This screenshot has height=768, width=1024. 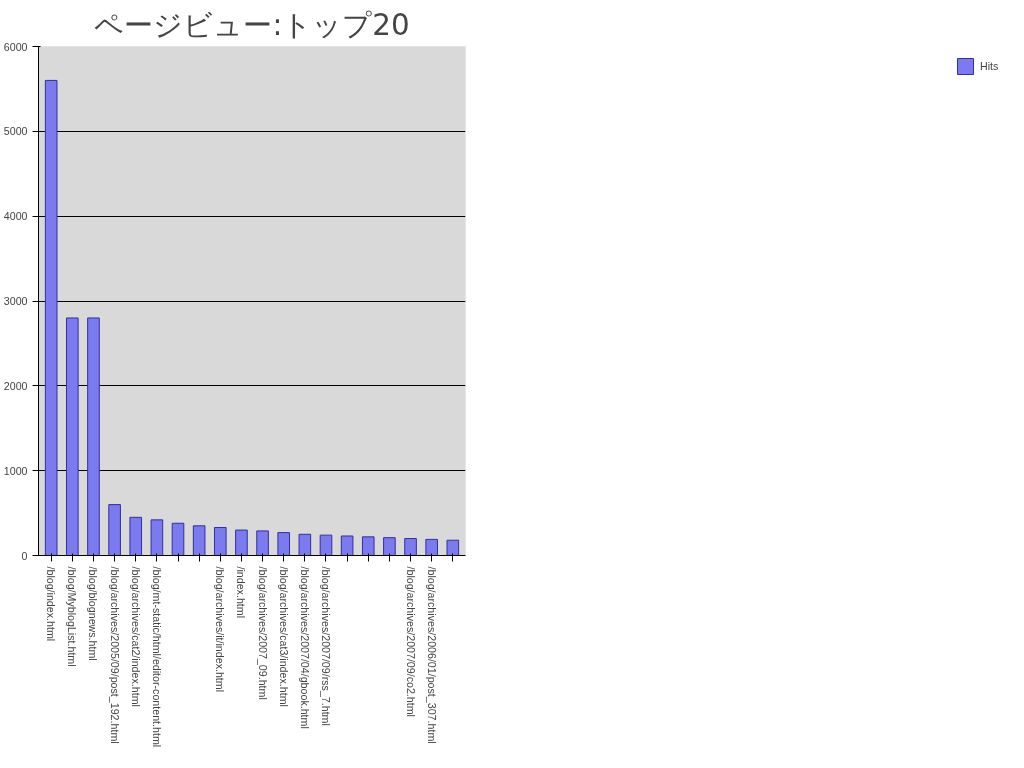 What do you see at coordinates (24, 555) in the screenshot?
I see `y-tick-label: 0` at bounding box center [24, 555].